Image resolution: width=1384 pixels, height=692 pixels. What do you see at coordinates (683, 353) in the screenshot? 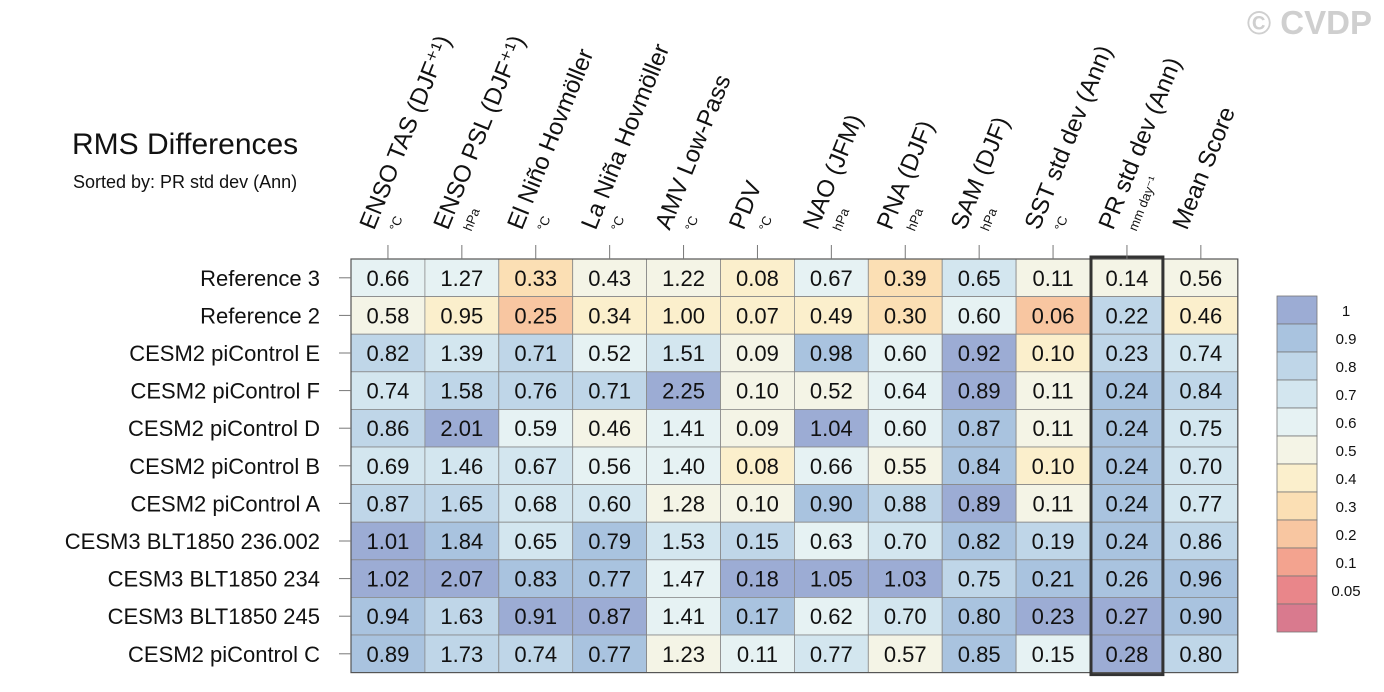
I see `cell-value-label: 1.51` at bounding box center [683, 353].